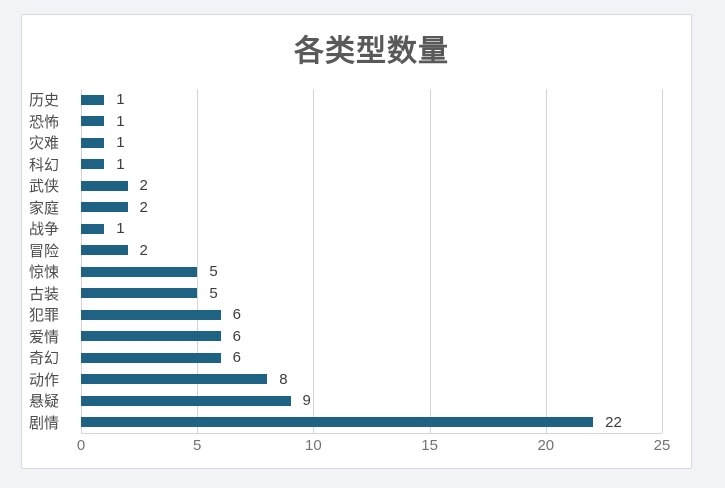 The image size is (725, 488). I want to click on category-label: 科幻, so click(43, 165).